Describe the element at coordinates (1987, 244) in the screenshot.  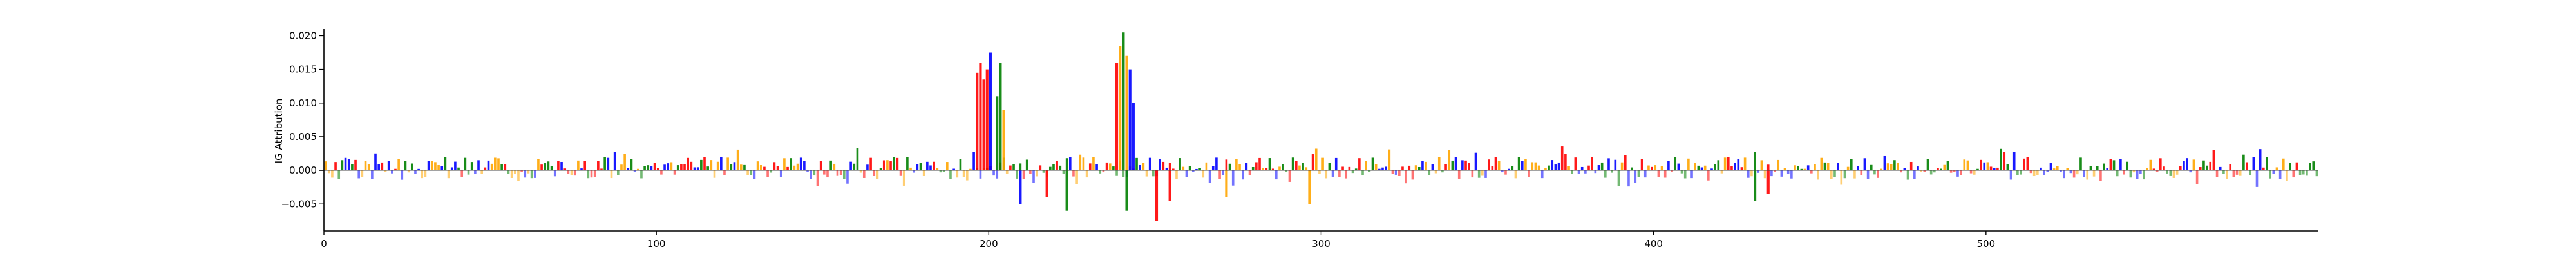
I see `x-tick-label: 500` at that location.